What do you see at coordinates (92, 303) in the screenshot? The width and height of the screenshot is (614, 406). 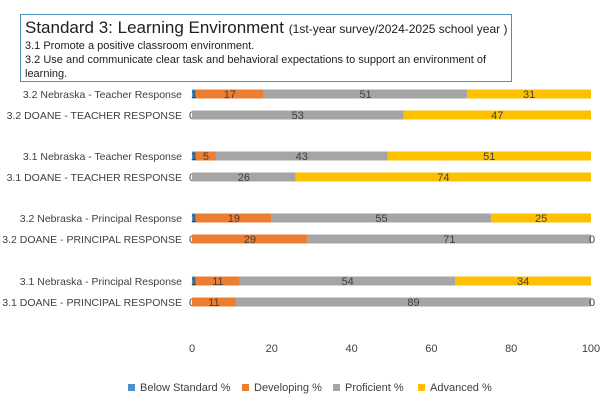 I see `category-label-8: 3.1 DOANE - PRINCIPAL RESPONSE` at bounding box center [92, 303].